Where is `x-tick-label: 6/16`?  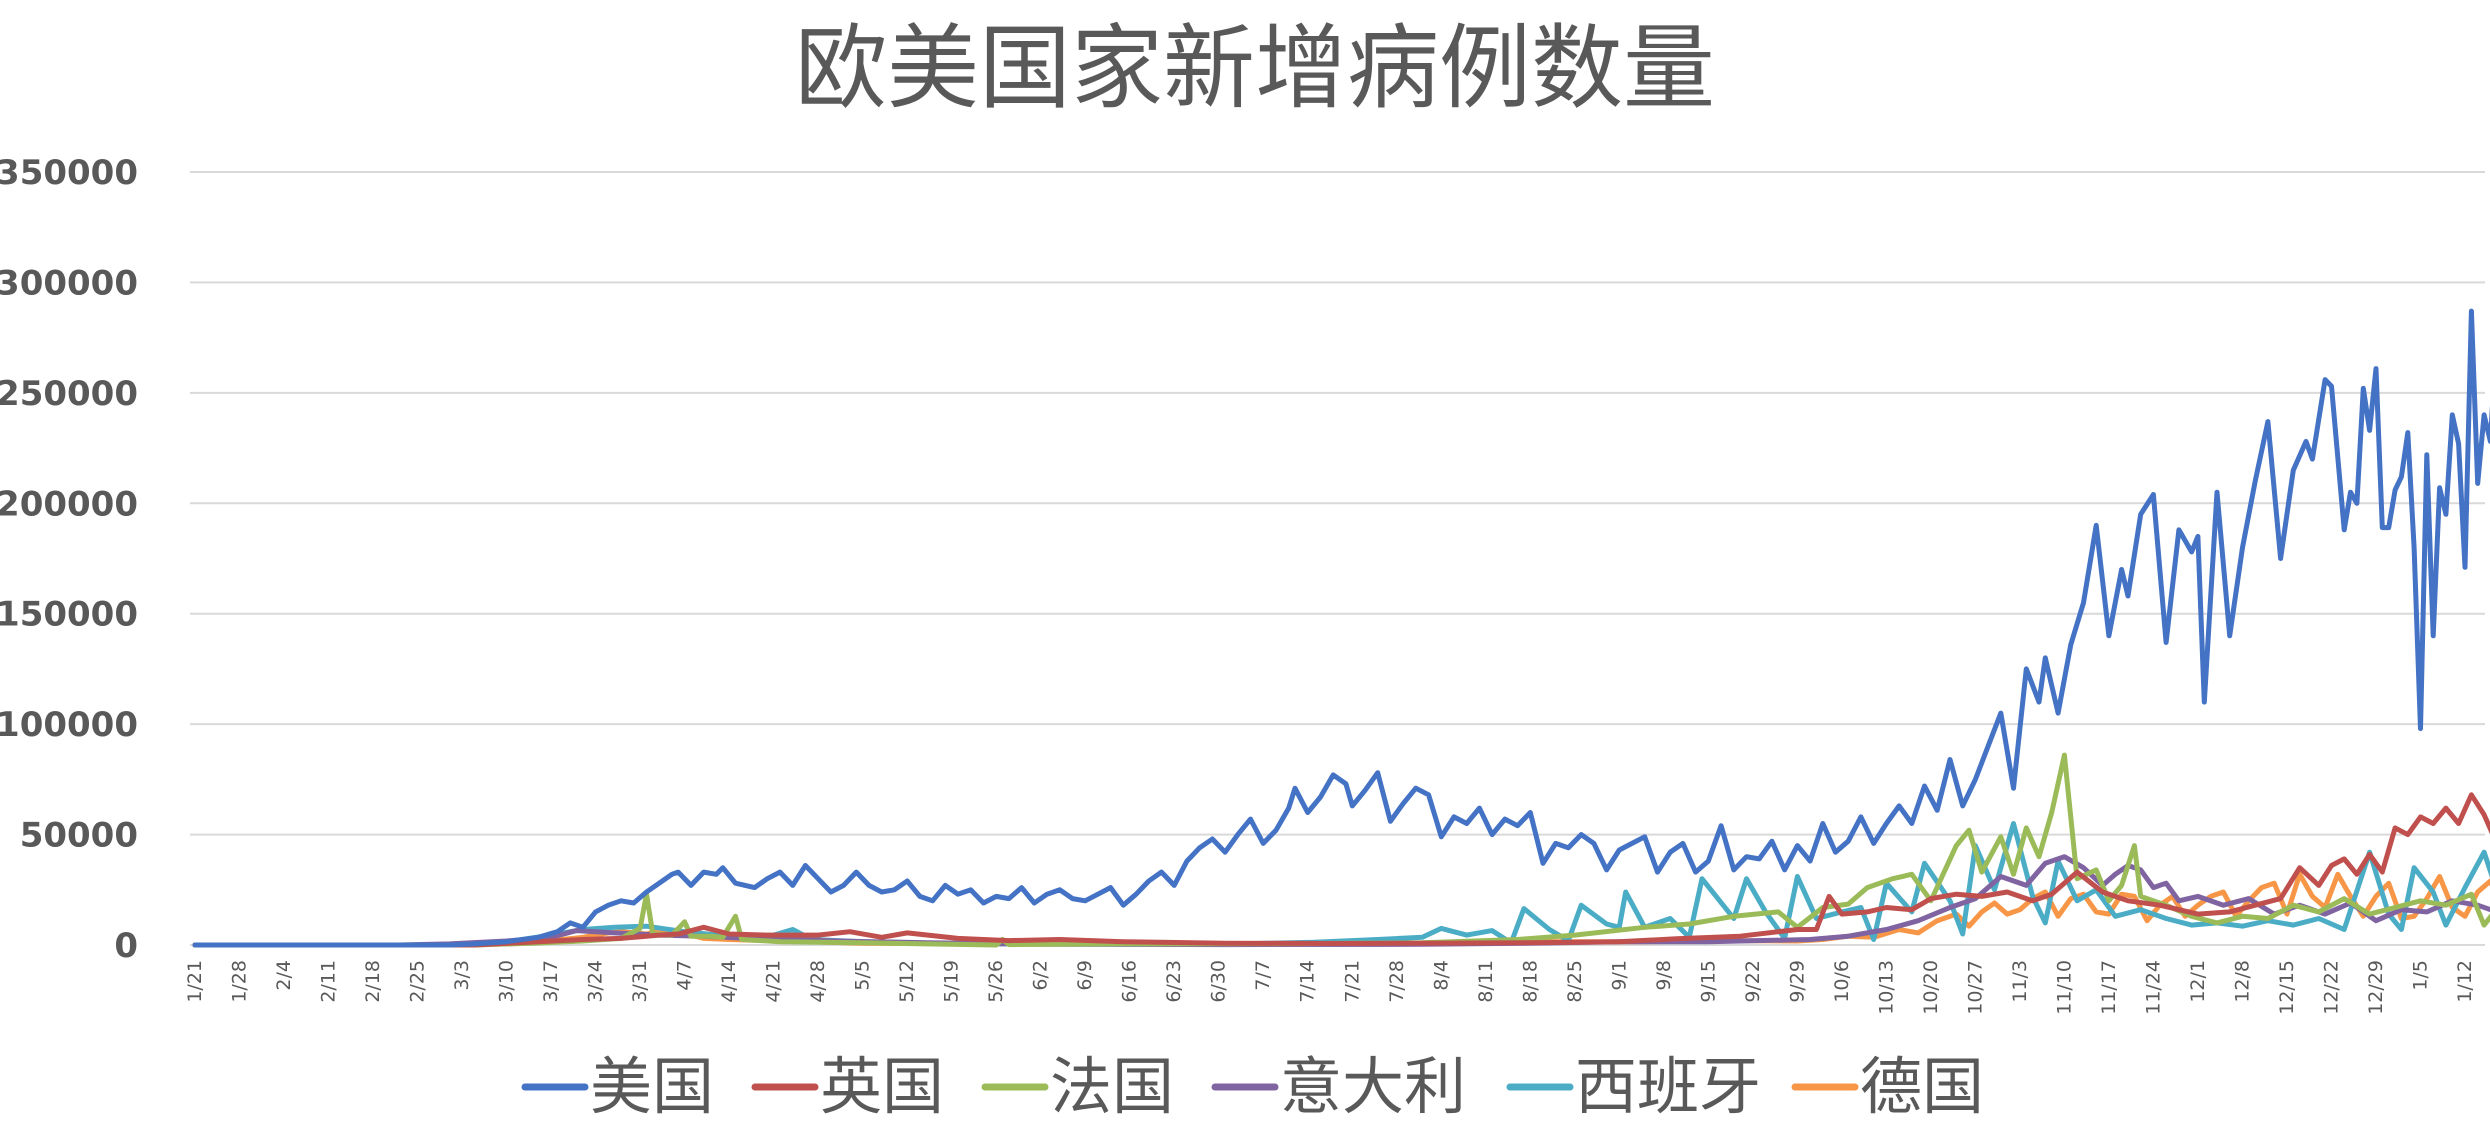
x-tick-label: 6/16 is located at coordinates (1130, 981).